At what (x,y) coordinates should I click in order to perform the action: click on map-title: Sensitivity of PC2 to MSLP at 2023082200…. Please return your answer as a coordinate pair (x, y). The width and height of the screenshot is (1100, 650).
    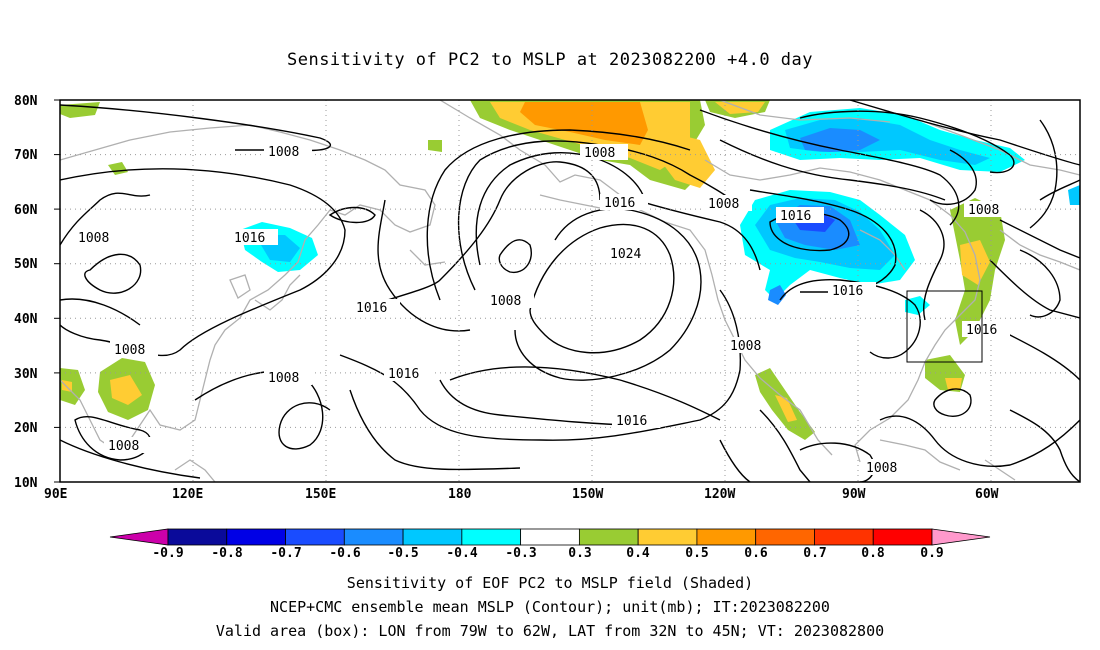
    Looking at the image, I should click on (549, 60).